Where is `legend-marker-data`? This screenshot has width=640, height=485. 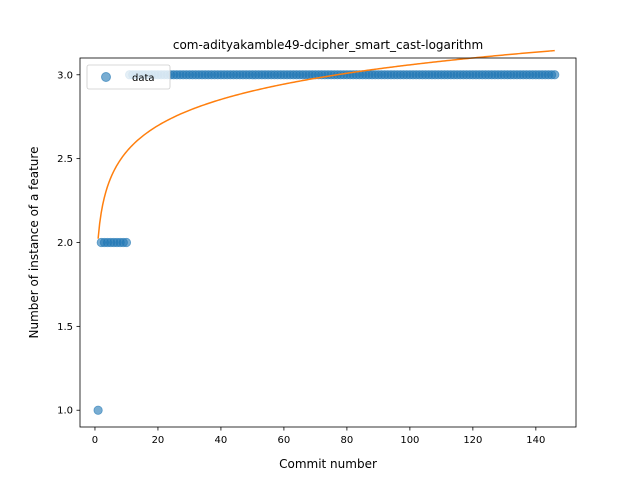 legend-marker-data is located at coordinates (106, 77).